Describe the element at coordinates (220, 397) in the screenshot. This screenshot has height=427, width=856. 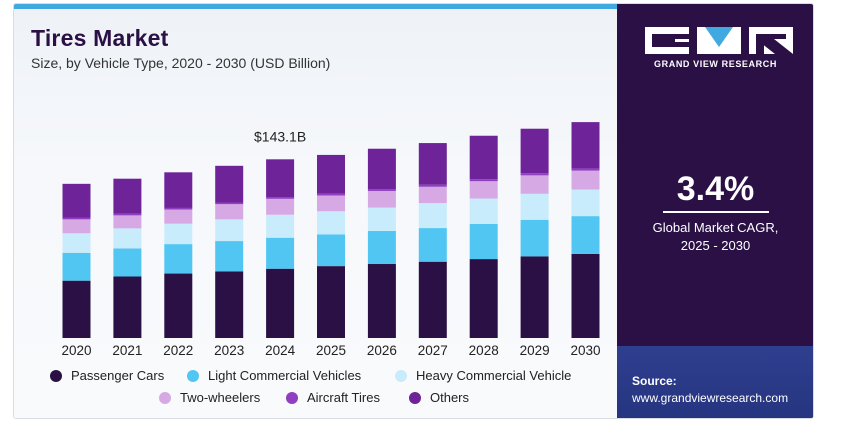
I see `legend-label: Two-wheelers` at that location.